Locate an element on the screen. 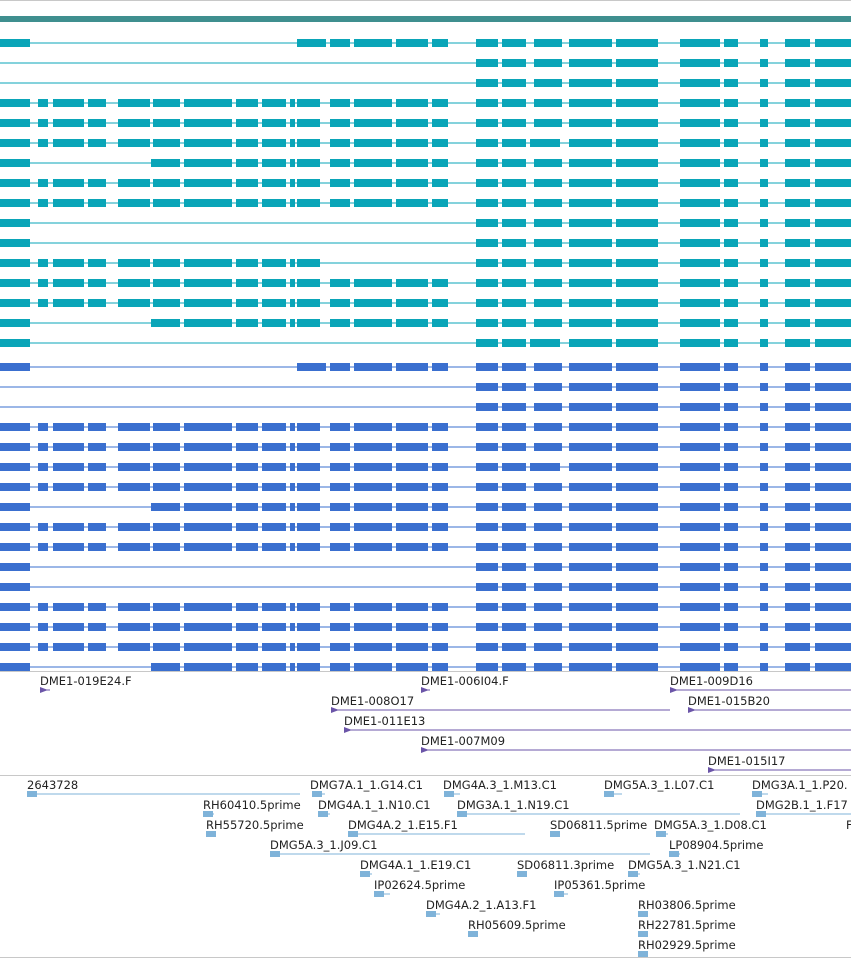 This screenshot has height=960, width=851. clone-label-c3: DME1-009D16 is located at coordinates (711, 681).